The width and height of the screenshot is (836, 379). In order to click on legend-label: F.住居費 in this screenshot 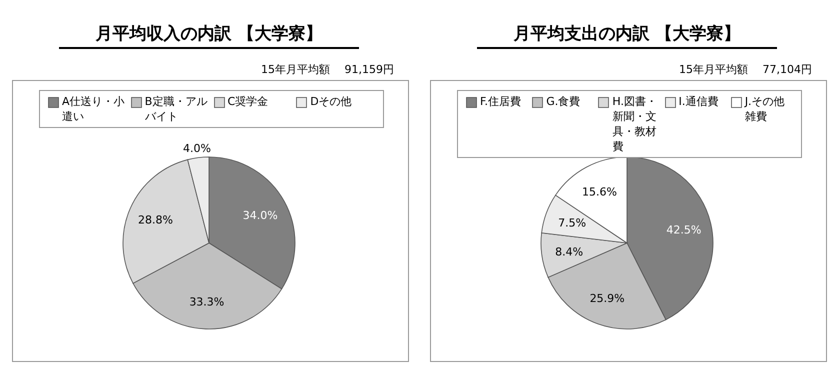, I will do `click(501, 101)`.